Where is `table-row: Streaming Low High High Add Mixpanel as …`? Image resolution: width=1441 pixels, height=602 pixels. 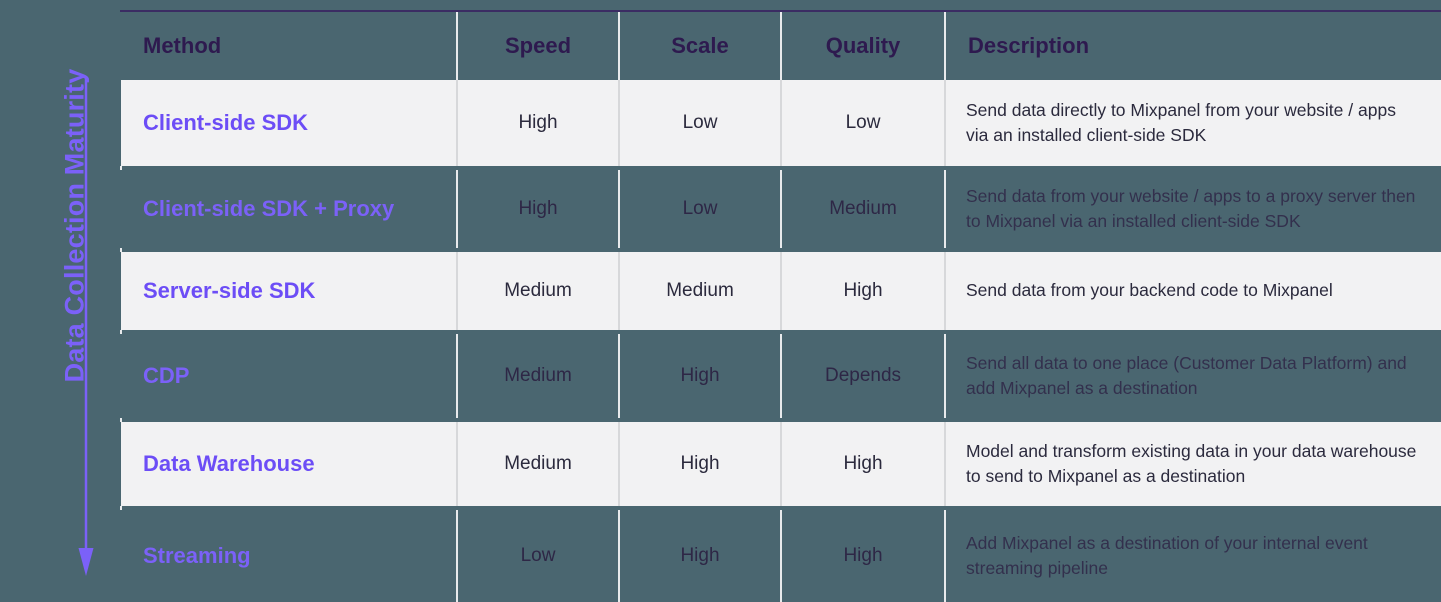 table-row: Streaming Low High High Add Mixpanel as … is located at coordinates (781, 556).